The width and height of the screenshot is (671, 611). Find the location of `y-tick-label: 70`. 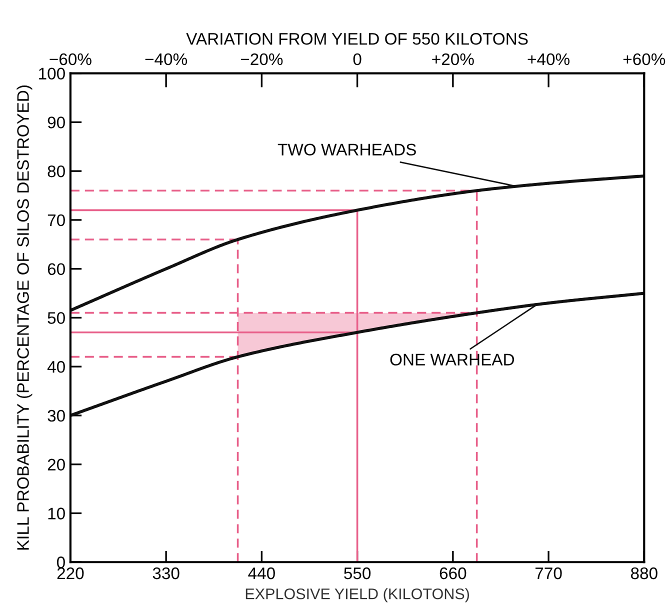

y-tick-label: 70 is located at coordinates (56, 220).